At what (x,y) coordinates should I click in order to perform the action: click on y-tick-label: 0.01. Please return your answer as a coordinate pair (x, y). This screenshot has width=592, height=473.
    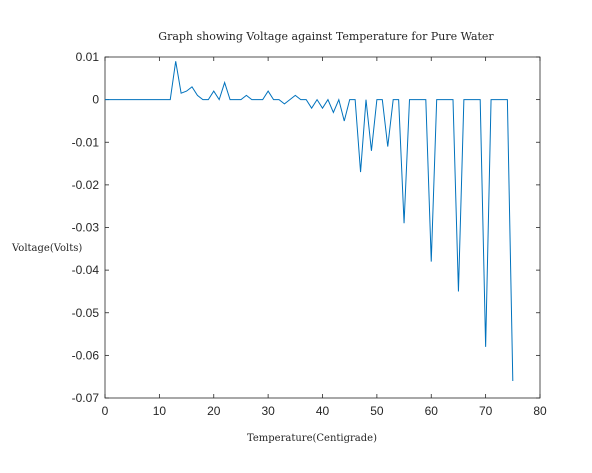
    Looking at the image, I should click on (88, 57).